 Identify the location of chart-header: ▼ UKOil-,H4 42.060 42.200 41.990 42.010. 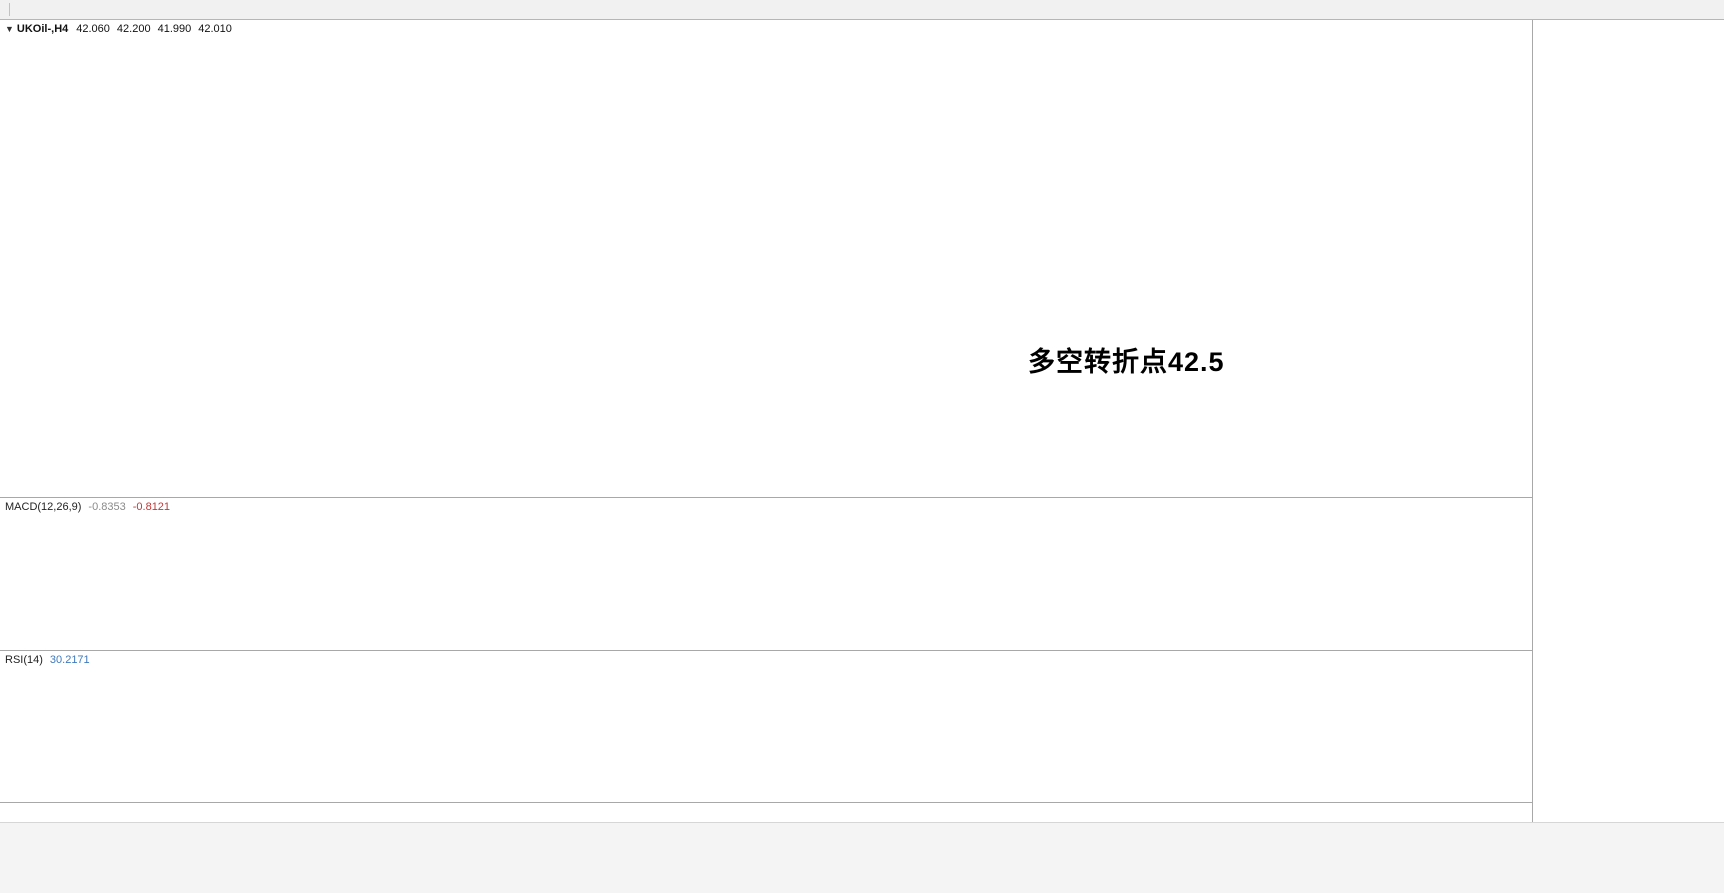
(122, 29).